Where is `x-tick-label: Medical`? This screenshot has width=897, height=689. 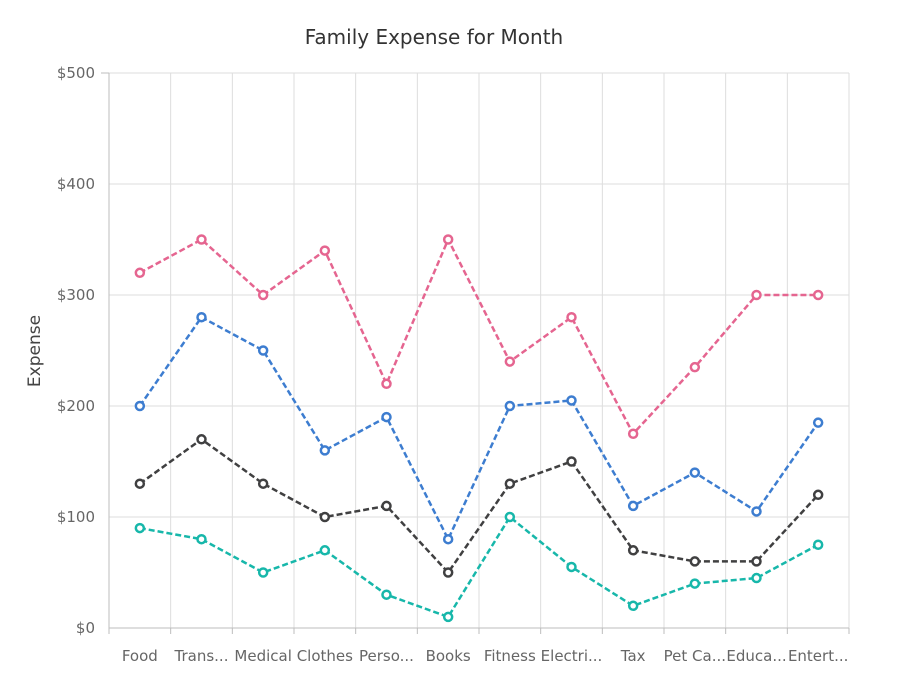
x-tick-label: Medical is located at coordinates (262, 656).